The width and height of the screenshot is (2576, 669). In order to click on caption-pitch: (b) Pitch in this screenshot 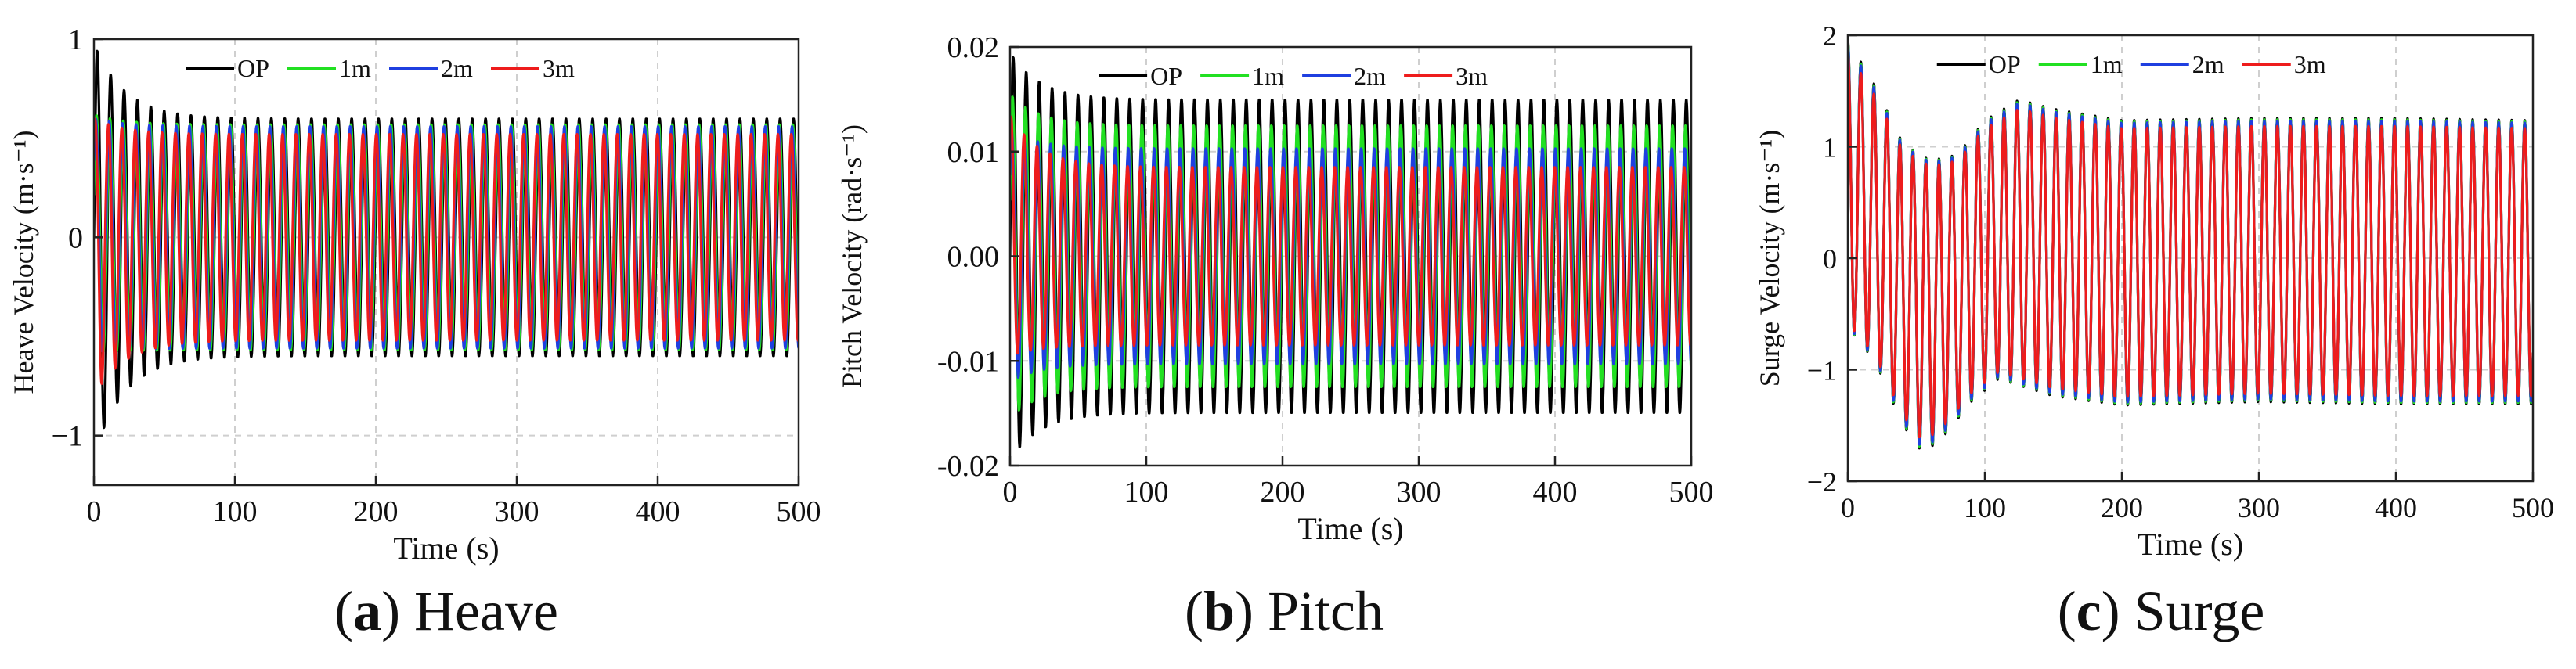, I will do `click(1284, 611)`.